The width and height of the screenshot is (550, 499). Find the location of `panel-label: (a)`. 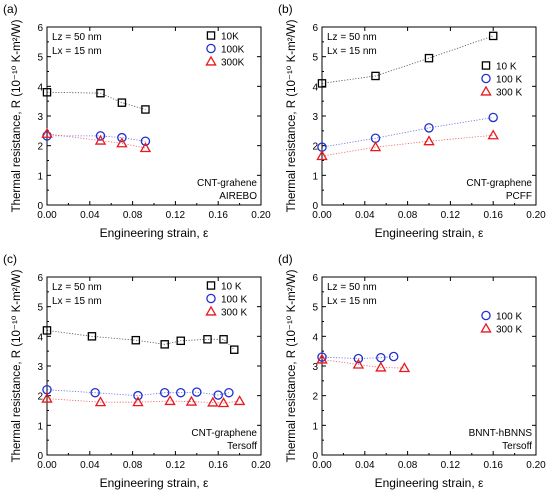

panel-label: (a) is located at coordinates (10, 9).